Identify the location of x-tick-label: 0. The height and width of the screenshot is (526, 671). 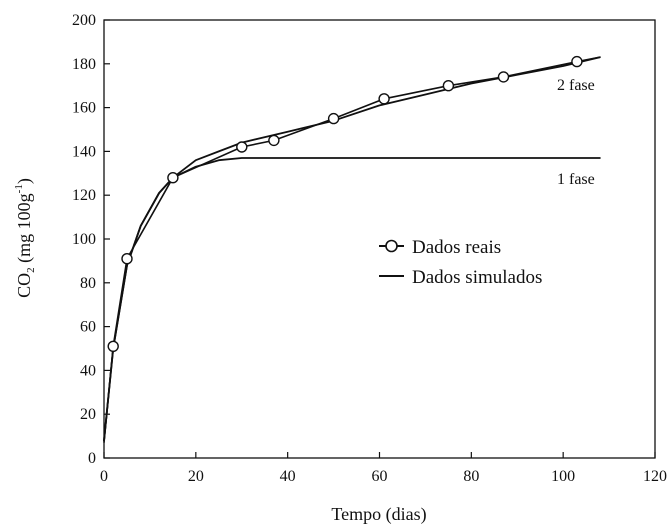
(104, 476).